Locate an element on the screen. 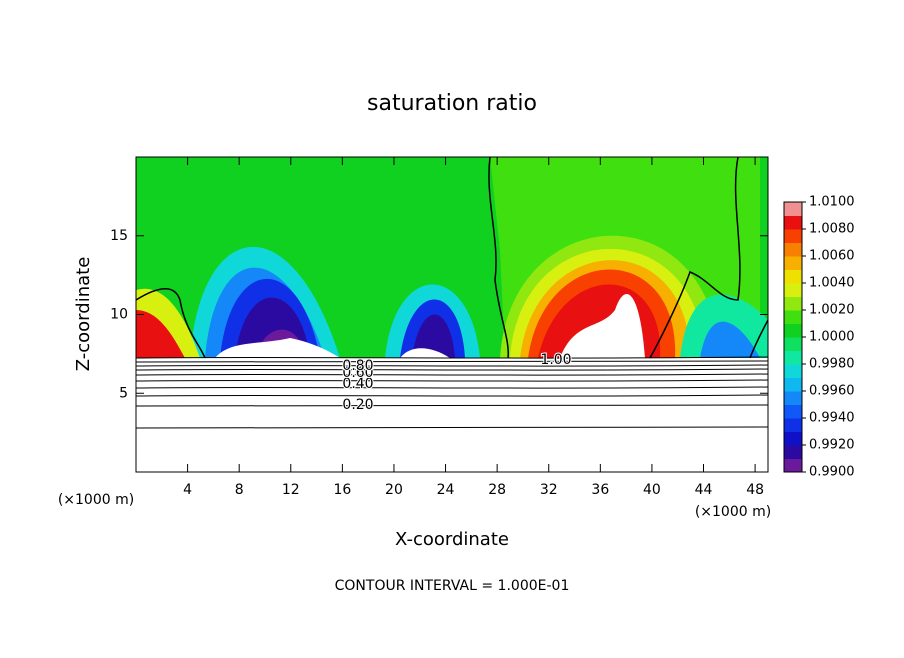 This screenshot has height=658, width=904. contour-label: 0.80 is located at coordinates (357, 366).